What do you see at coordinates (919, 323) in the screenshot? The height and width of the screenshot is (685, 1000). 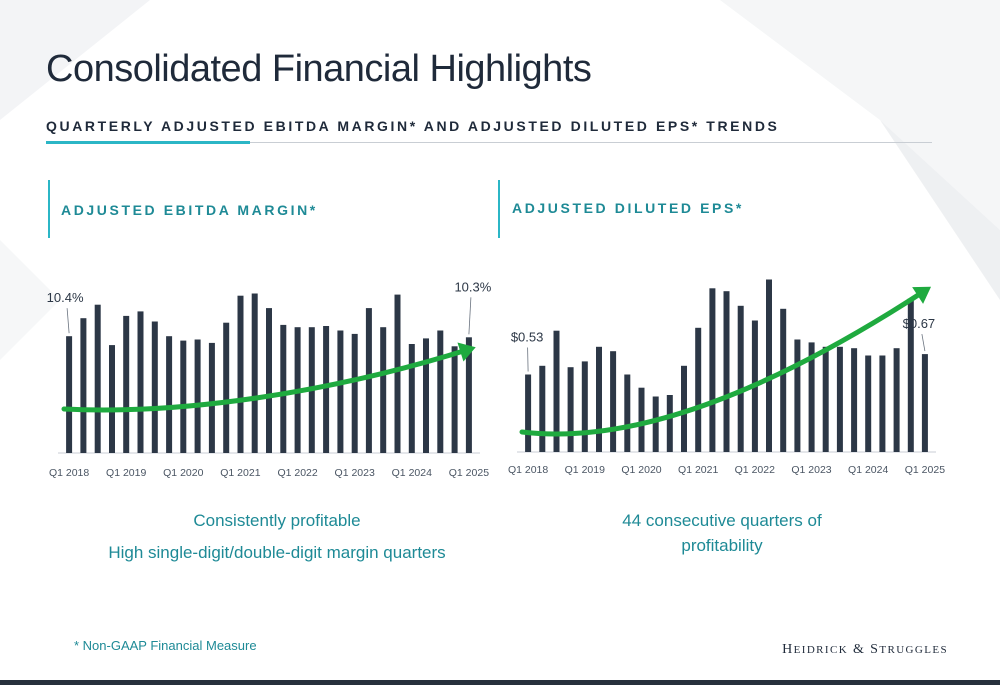 I see `data-label: $0.67` at bounding box center [919, 323].